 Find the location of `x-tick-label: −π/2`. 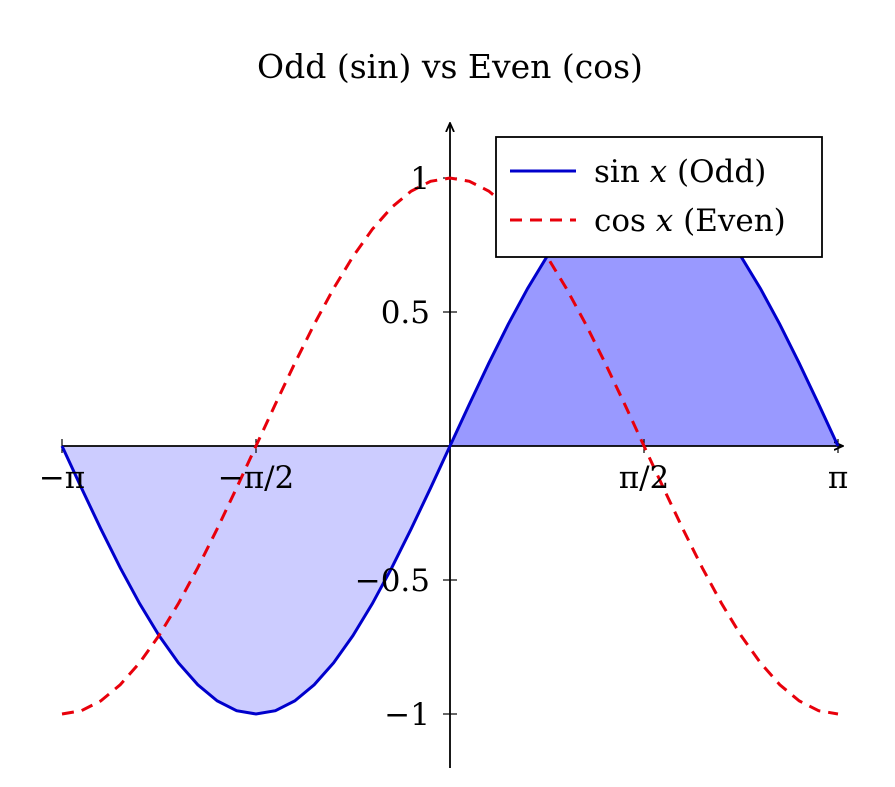

x-tick-label: −π/2 is located at coordinates (256, 478).